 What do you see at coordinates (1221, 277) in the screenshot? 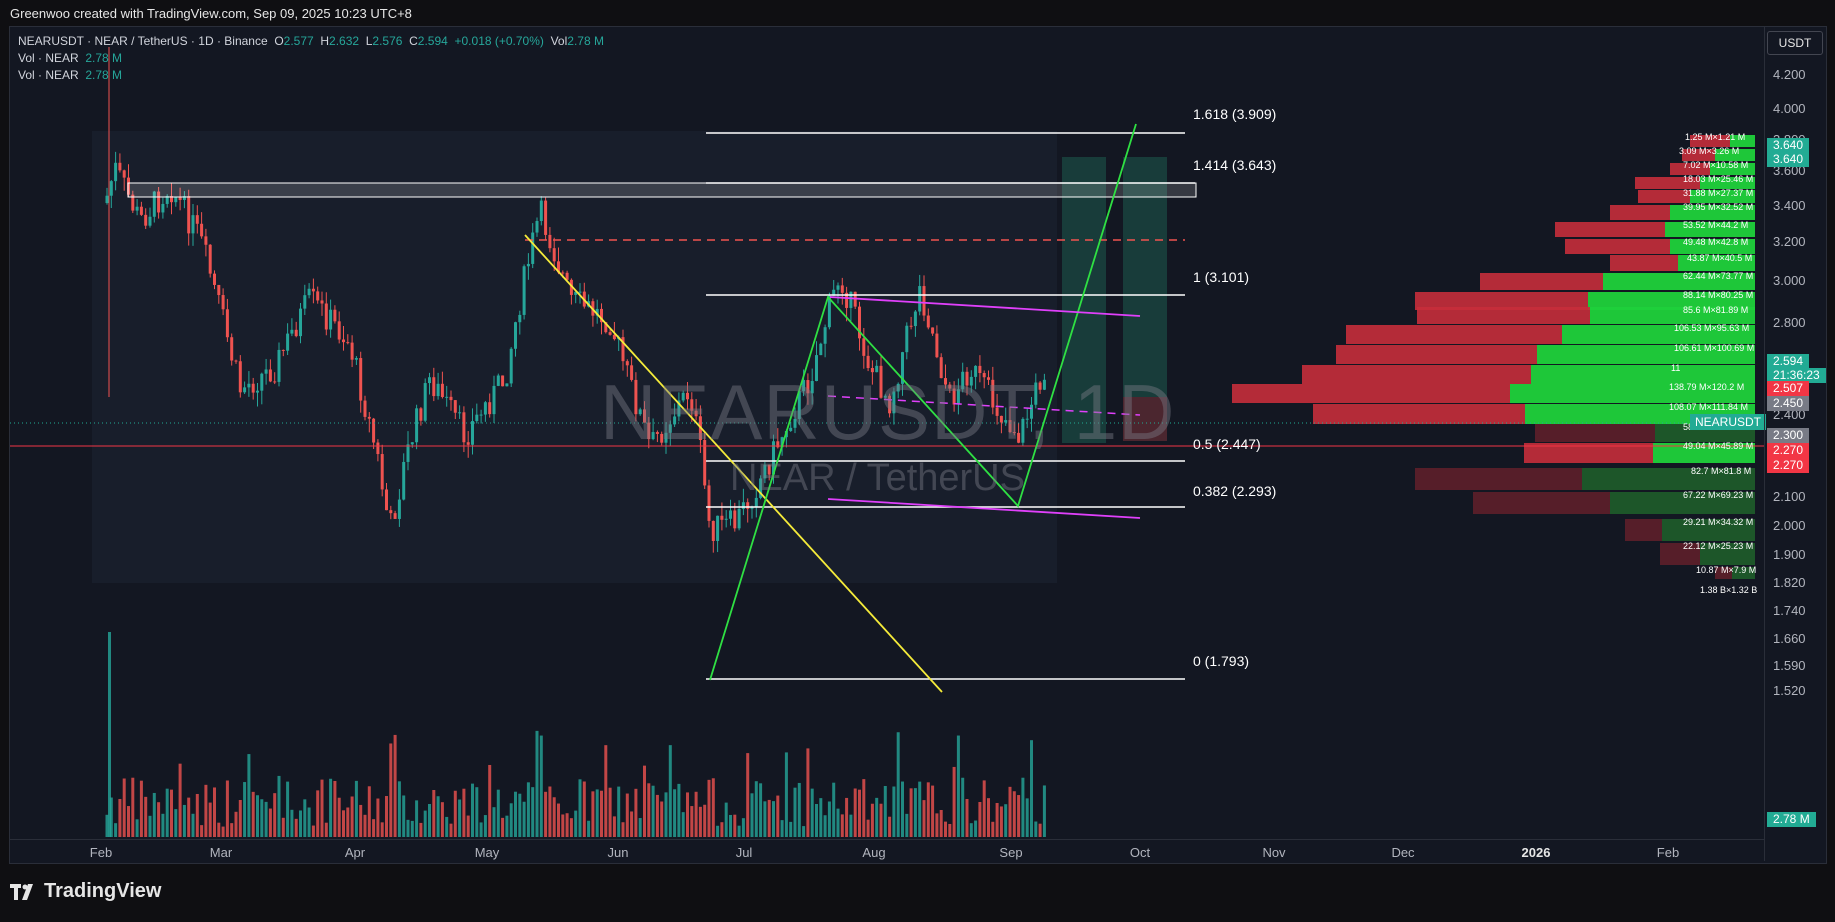
I see `fib-level-label: 1 (3.101)` at bounding box center [1221, 277].